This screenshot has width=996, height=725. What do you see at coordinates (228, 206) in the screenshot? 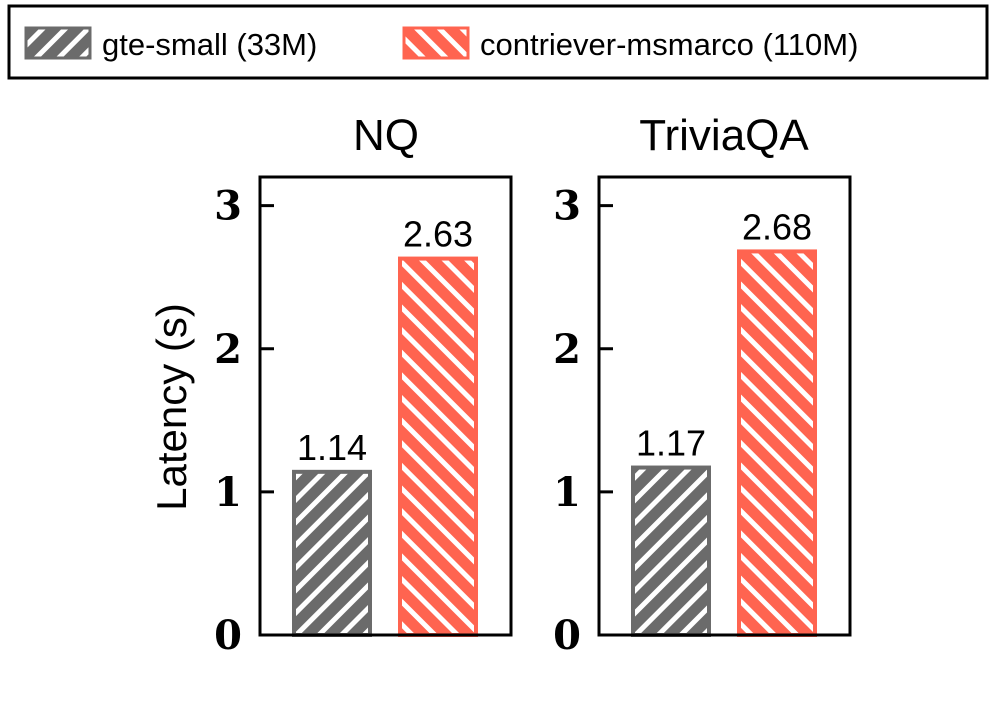
I see `y-tick-label-nq-3: 3` at bounding box center [228, 206].